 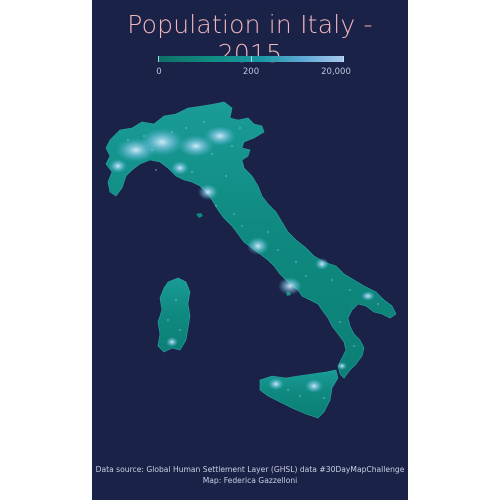 I want to click on legend-label-min: 0, so click(x=159, y=72).